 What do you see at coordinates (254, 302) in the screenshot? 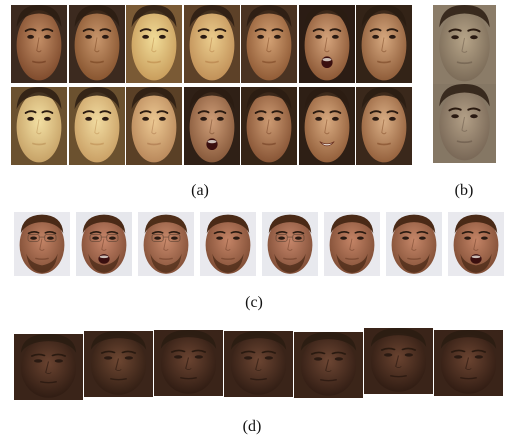
I see `caption-c: (c)` at bounding box center [254, 302].